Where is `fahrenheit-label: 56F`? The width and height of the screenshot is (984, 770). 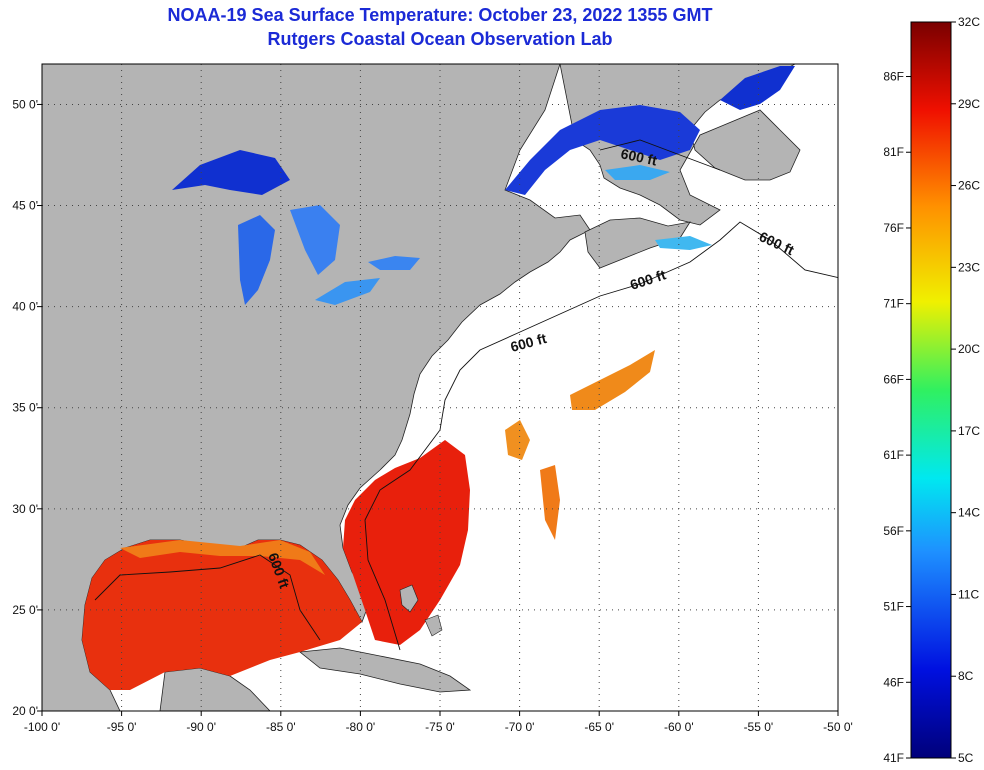 fahrenheit-label: 56F is located at coordinates (893, 531).